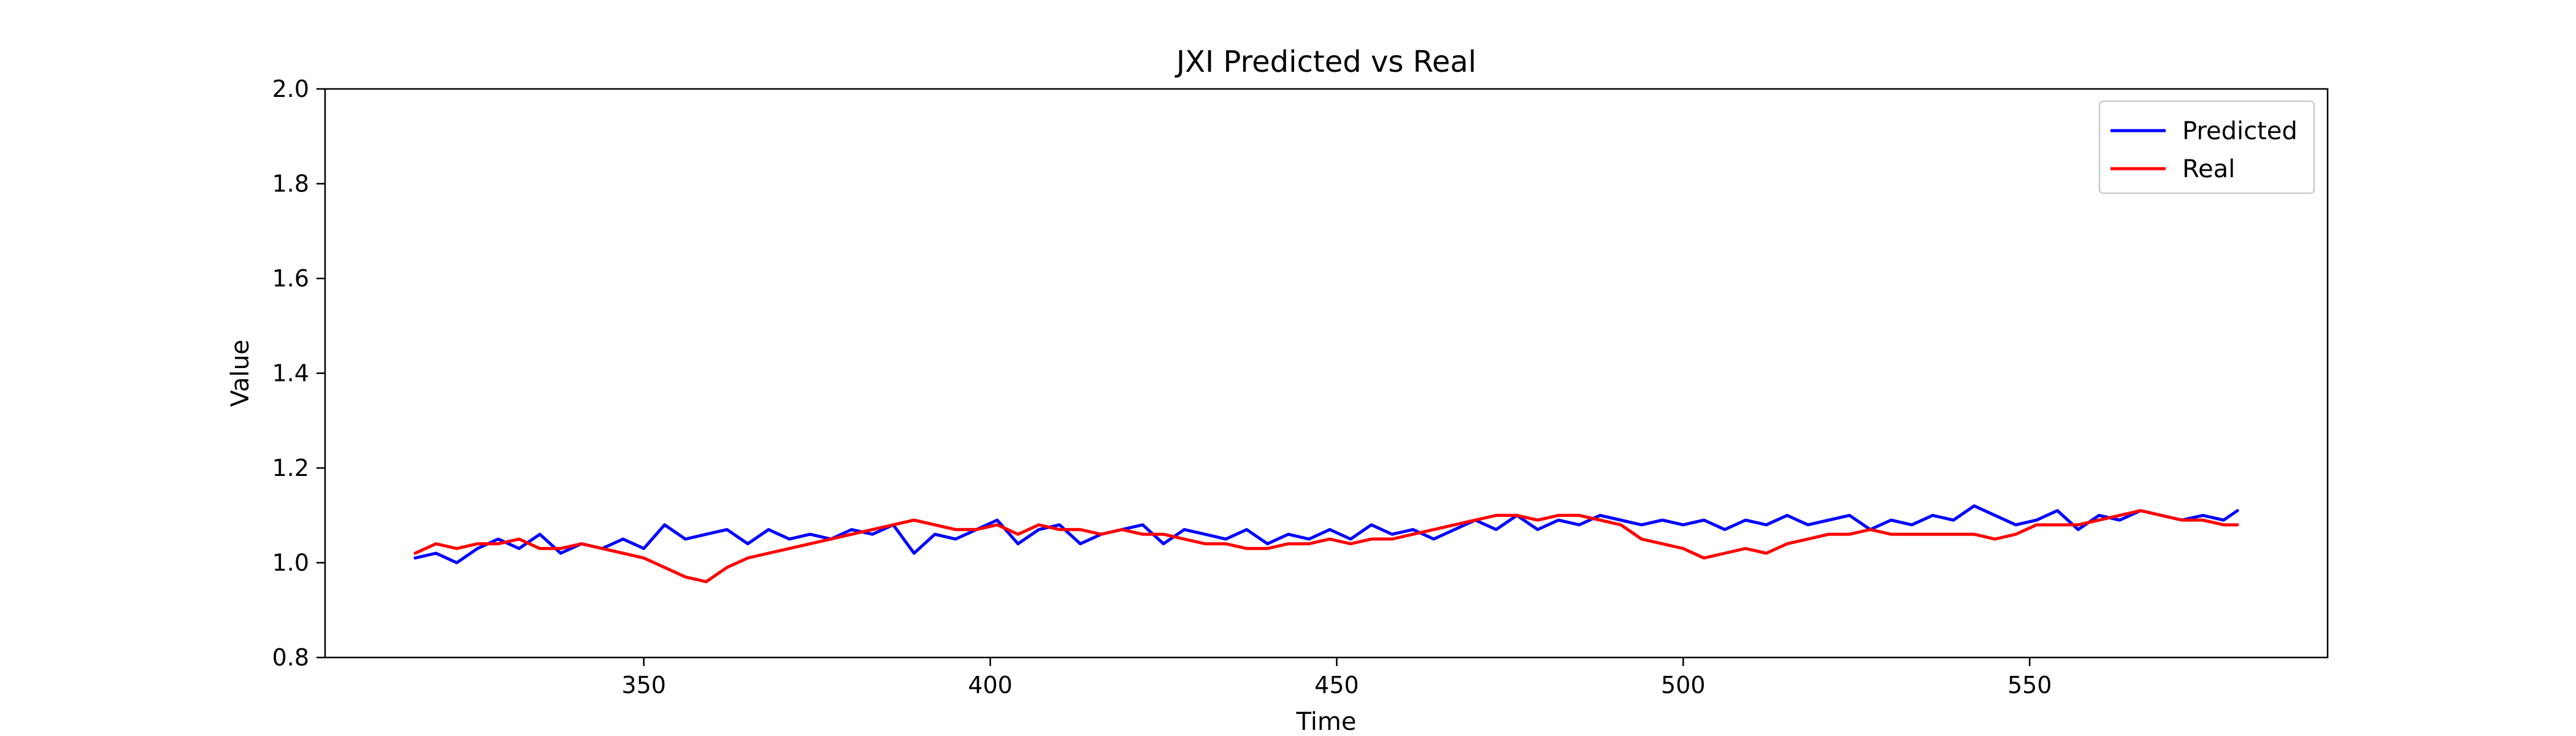 The image size is (2576, 736). Describe the element at coordinates (2208, 169) in the screenshot. I see `legend-label: Real` at that location.